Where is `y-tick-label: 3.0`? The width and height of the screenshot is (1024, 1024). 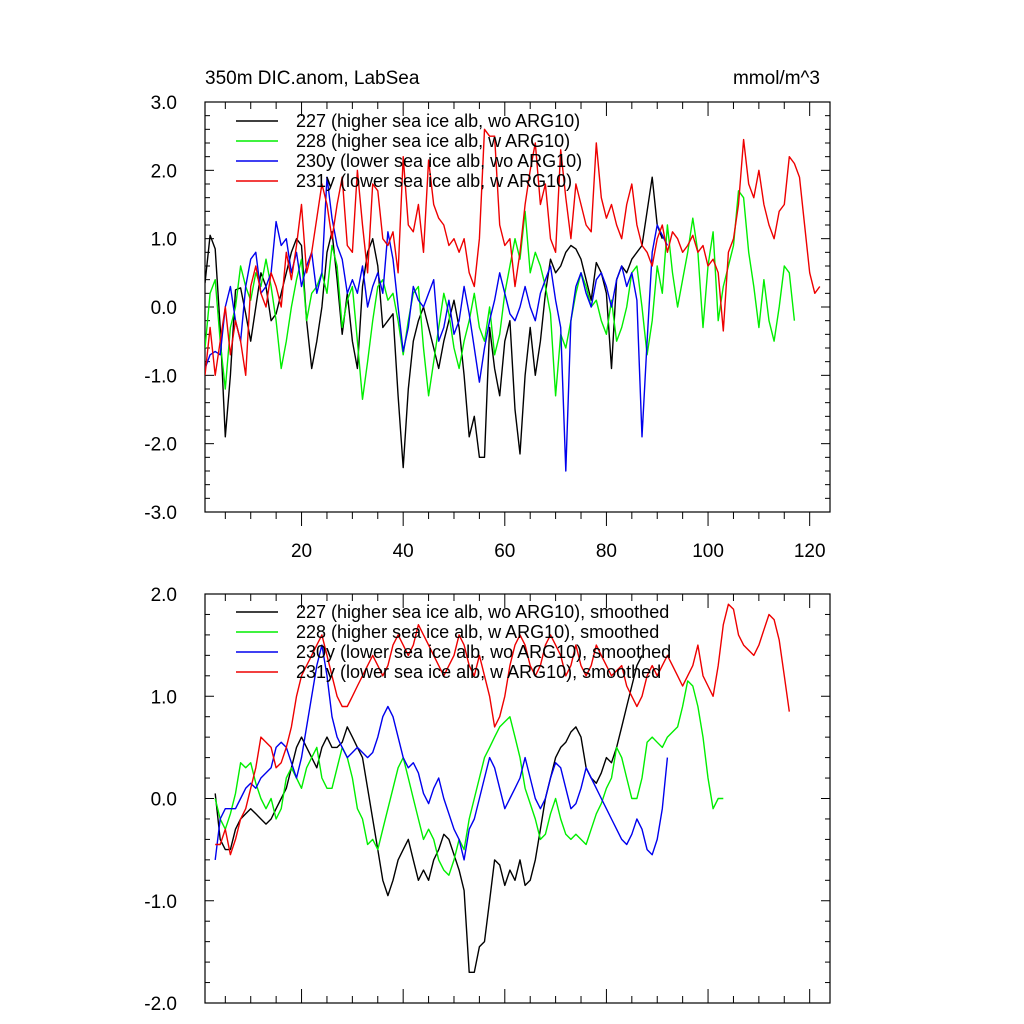 y-tick-label: 3.0 is located at coordinates (164, 103).